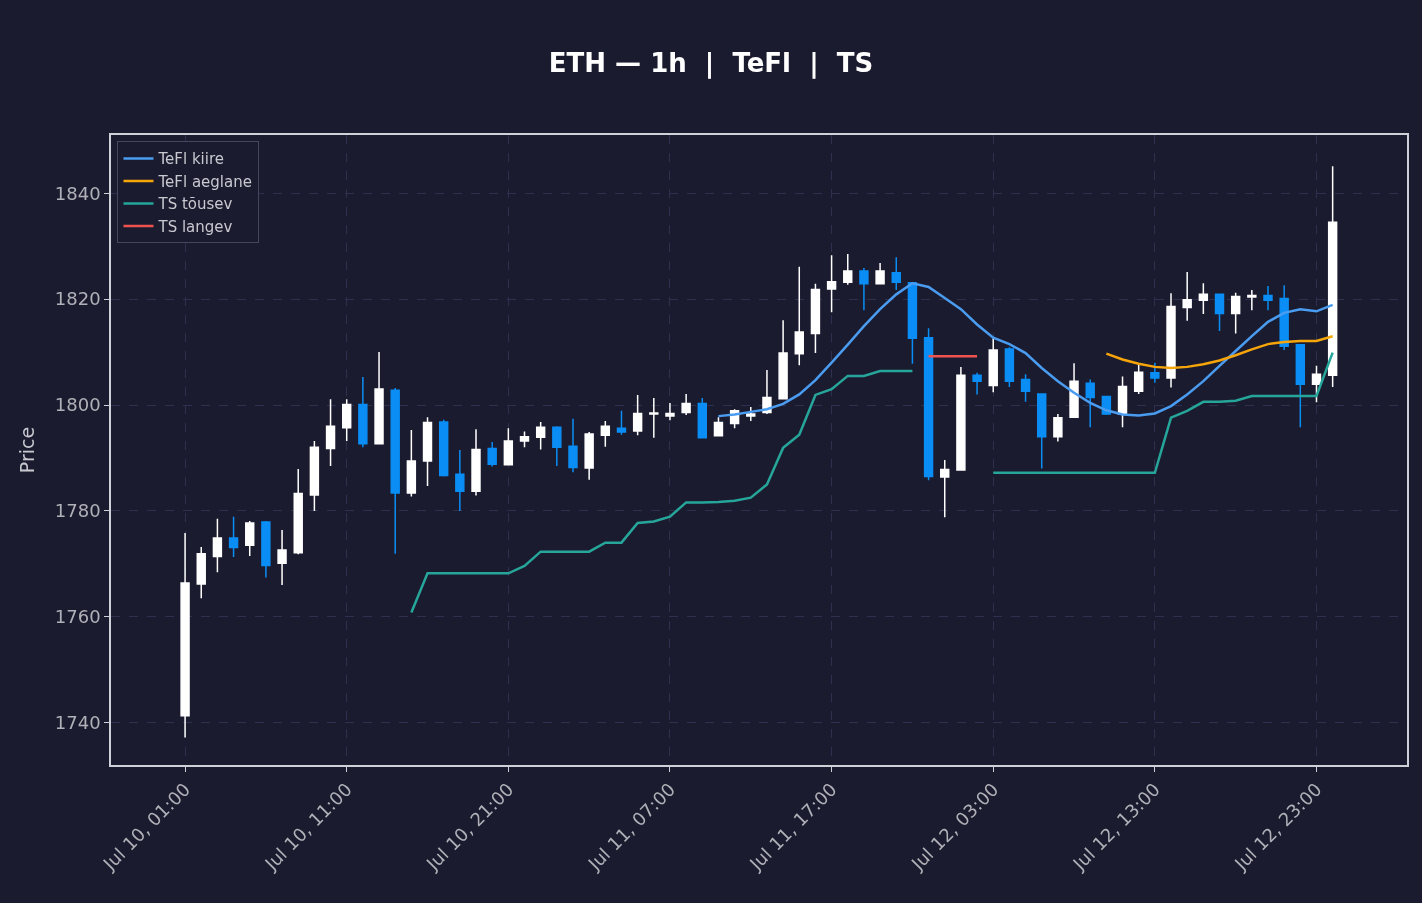  What do you see at coordinates (27, 450) in the screenshot?
I see `y-axis-title: Price` at bounding box center [27, 450].